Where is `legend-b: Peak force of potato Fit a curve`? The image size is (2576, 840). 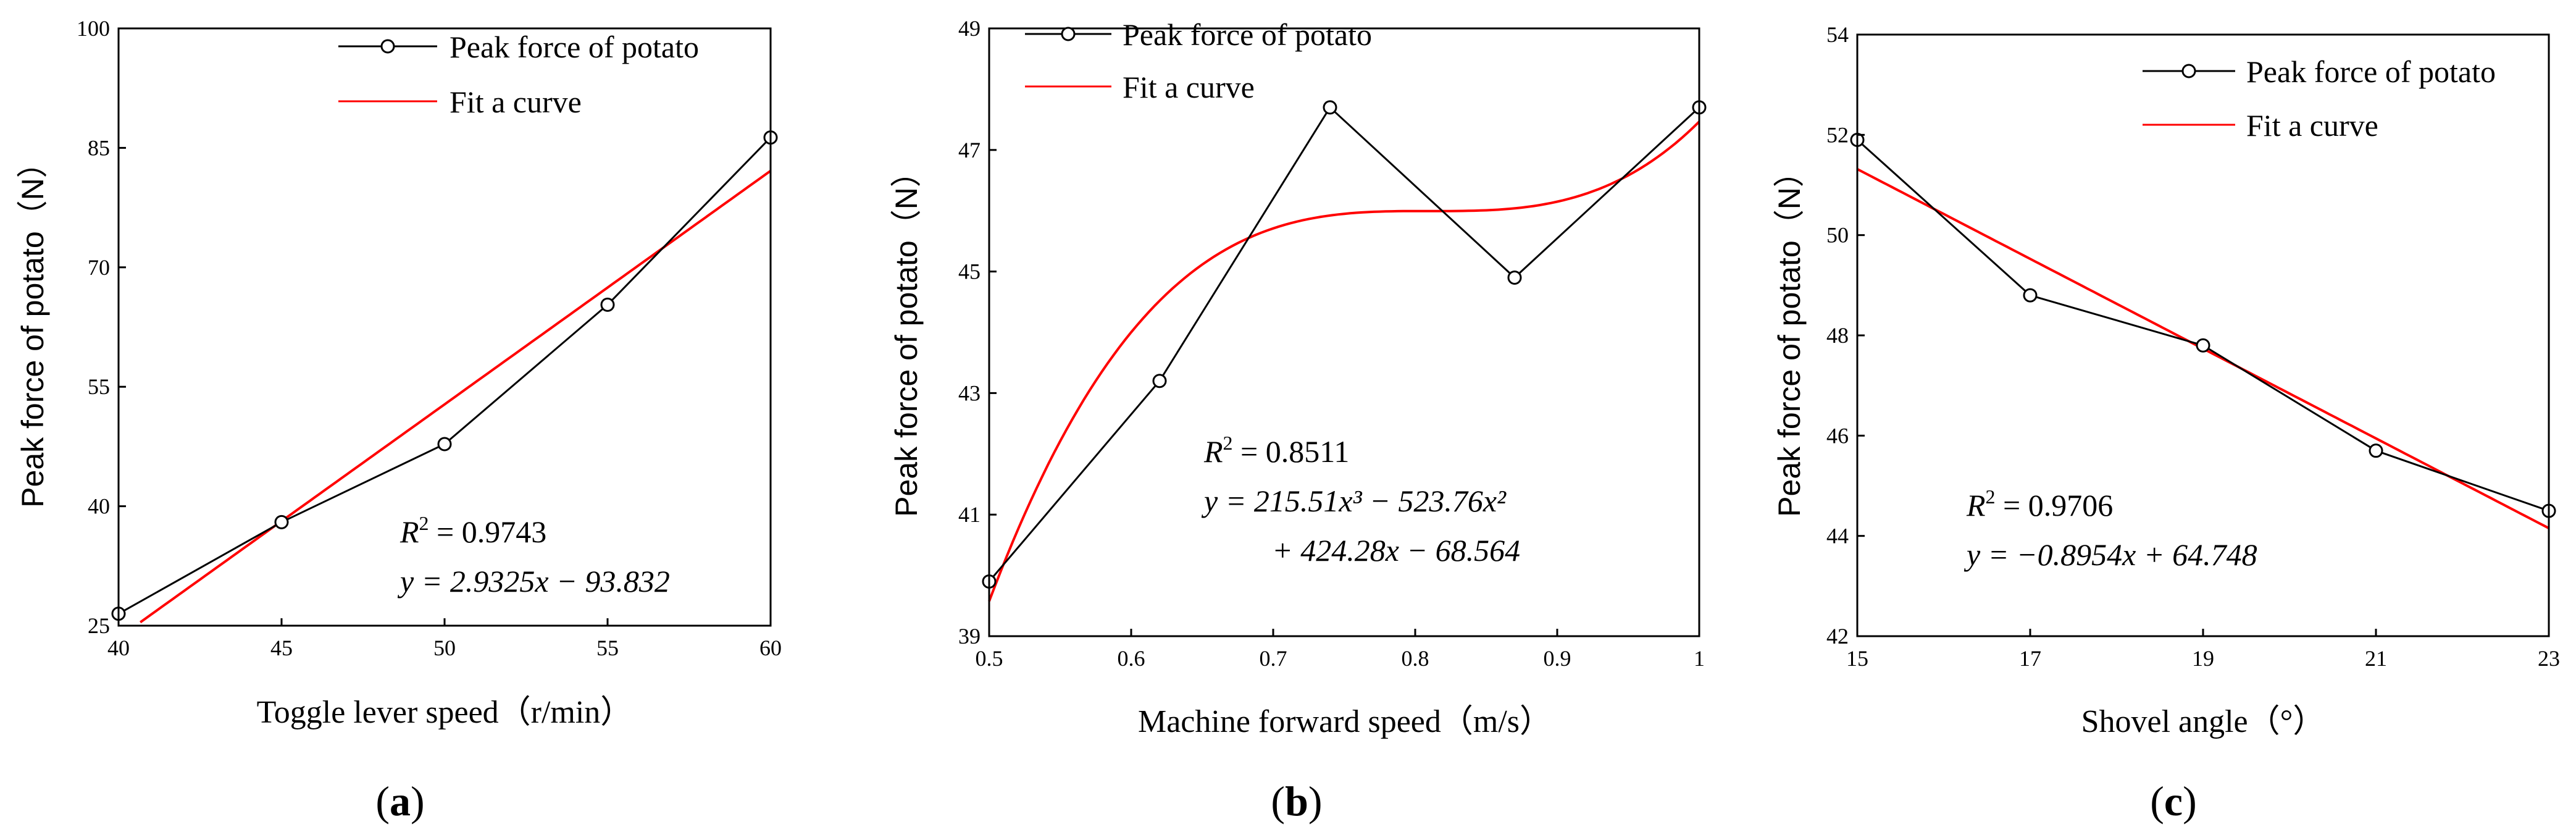 legend-b: Peak force of potato Fit a curve is located at coordinates (1199, 60).